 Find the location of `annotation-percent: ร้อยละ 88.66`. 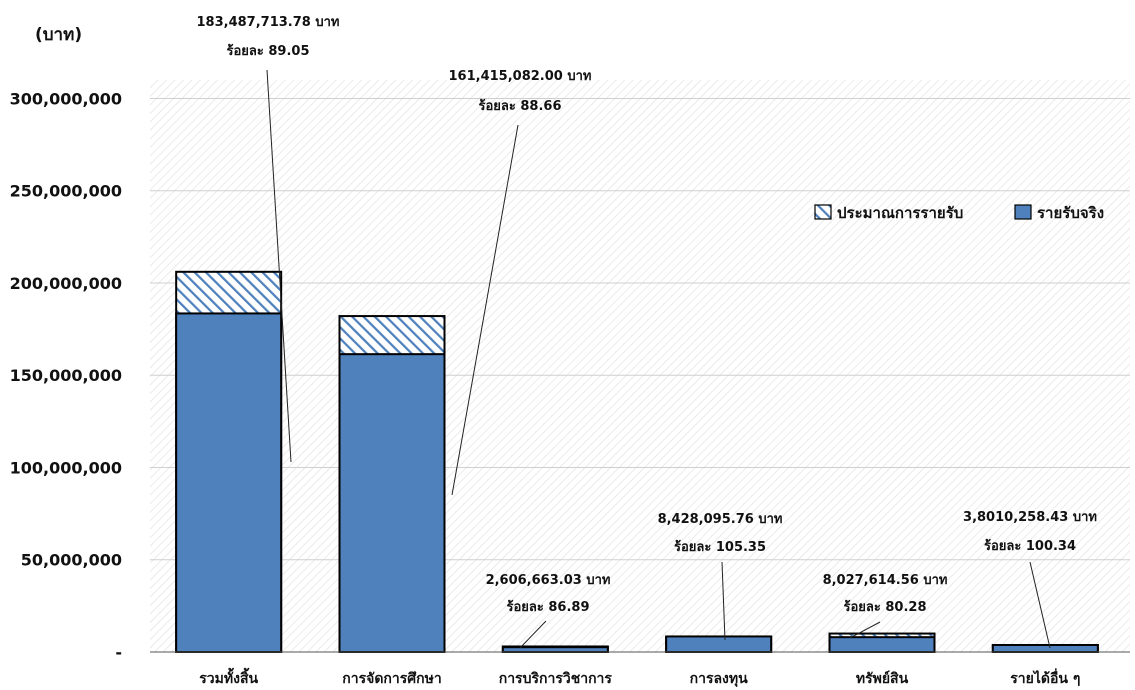

annotation-percent: ร้อยละ 88.66 is located at coordinates (519, 106).